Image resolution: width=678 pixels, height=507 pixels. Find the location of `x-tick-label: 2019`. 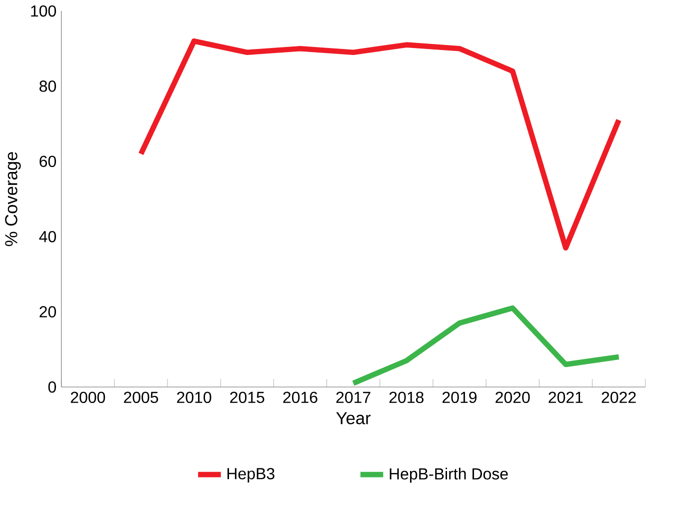

x-tick-label: 2019 is located at coordinates (459, 398).